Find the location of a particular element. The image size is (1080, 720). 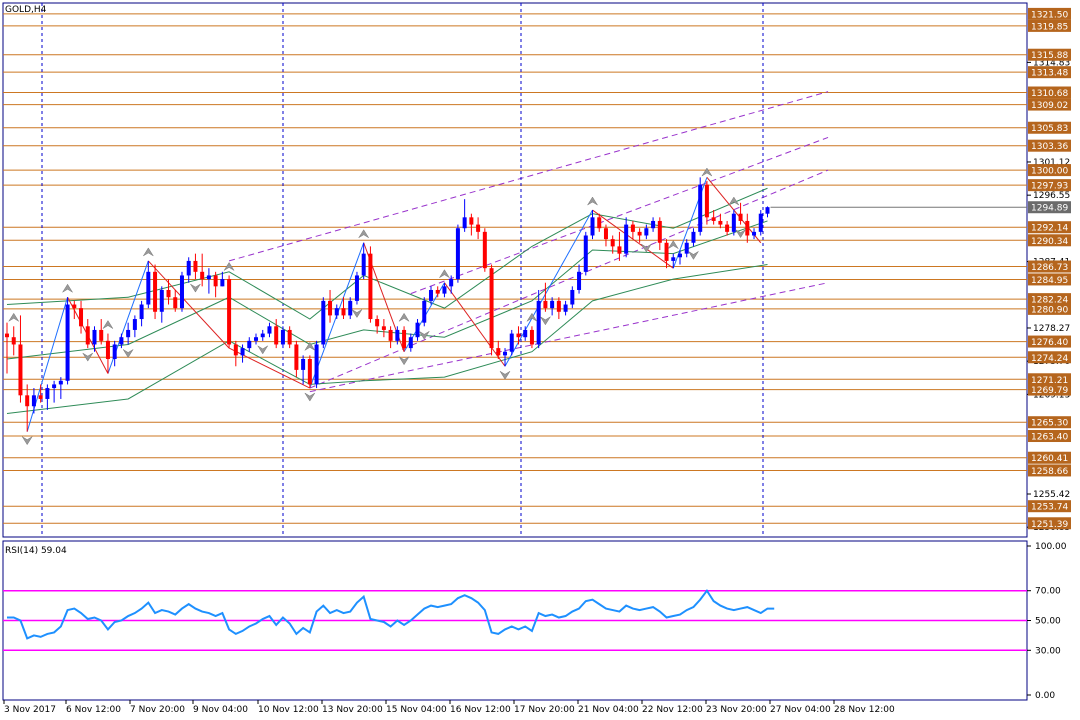

price-level-tag-label: 1309.02 is located at coordinates (1049, 106).